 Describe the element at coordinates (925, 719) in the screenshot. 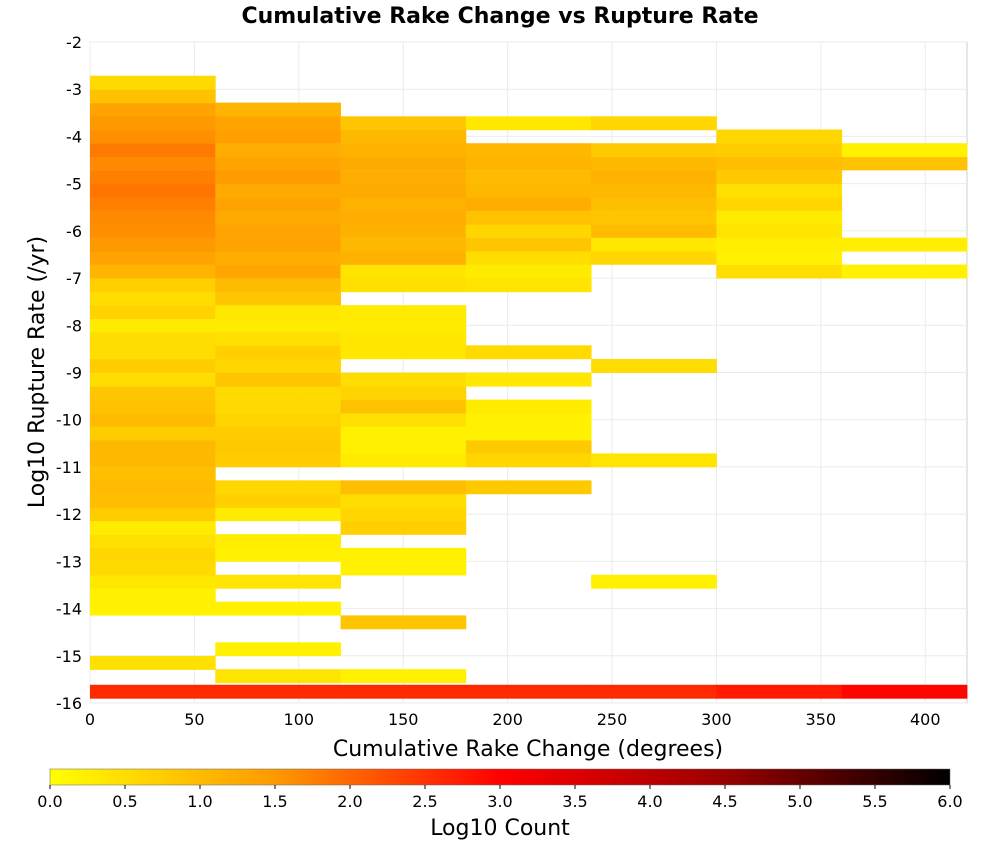

I see `x-tick-label: 400` at that location.